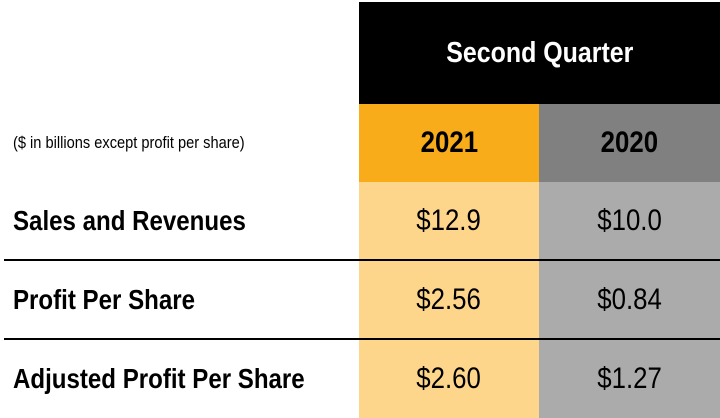 This screenshot has width=720, height=418. I want to click on units-note: ($ in billions except profit per share), so click(129, 142).